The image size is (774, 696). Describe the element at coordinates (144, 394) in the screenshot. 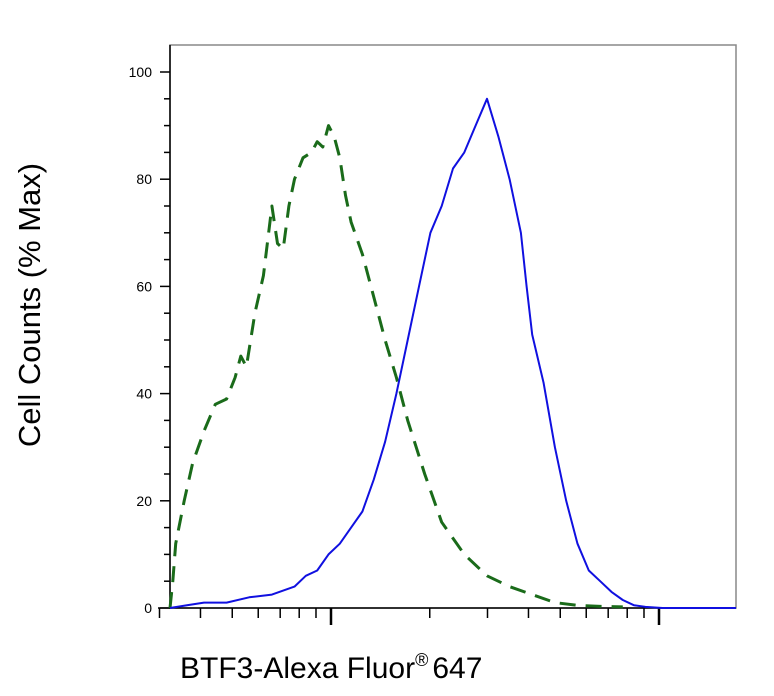

I see `y-tick-label: 40` at that location.